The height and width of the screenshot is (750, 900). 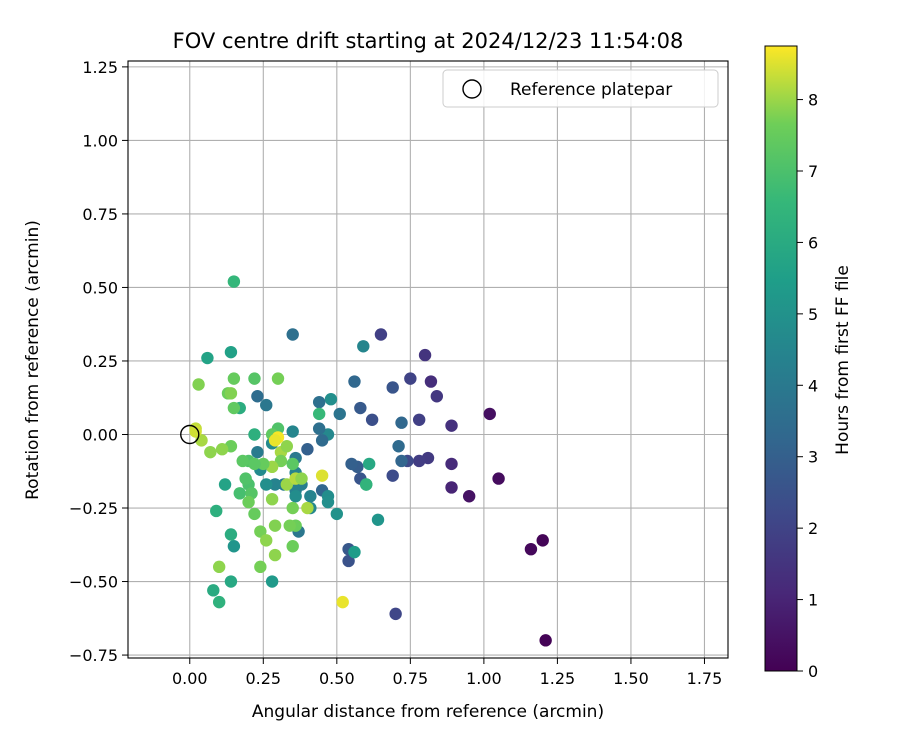 I want to click on colorbar: 0 1 2 3 4 5 6 7 8 Hours from first FF file, so click(x=808, y=363).